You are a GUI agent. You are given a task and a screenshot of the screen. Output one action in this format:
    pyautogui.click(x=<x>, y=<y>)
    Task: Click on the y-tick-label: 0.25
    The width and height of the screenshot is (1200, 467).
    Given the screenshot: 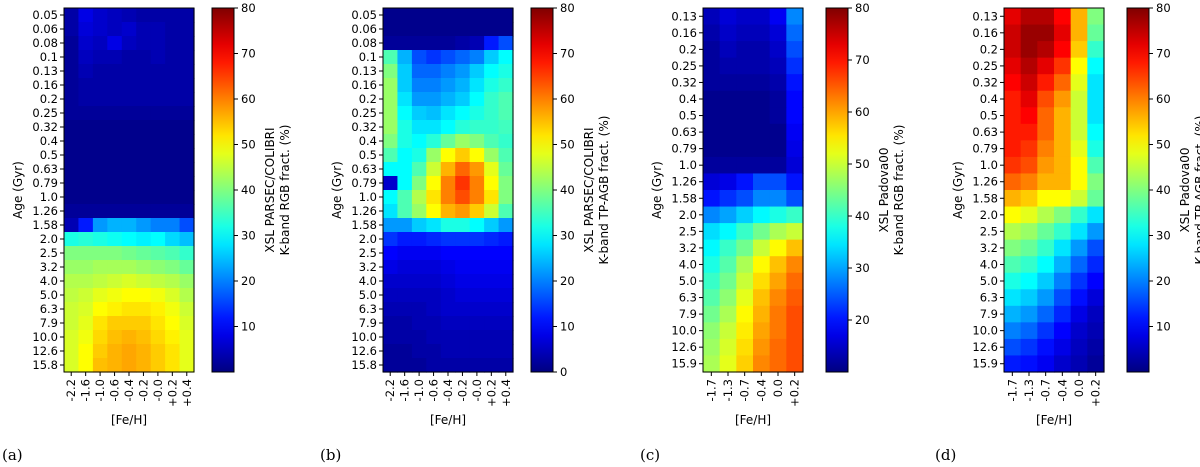 What is the action you would take?
    pyautogui.click(x=364, y=113)
    